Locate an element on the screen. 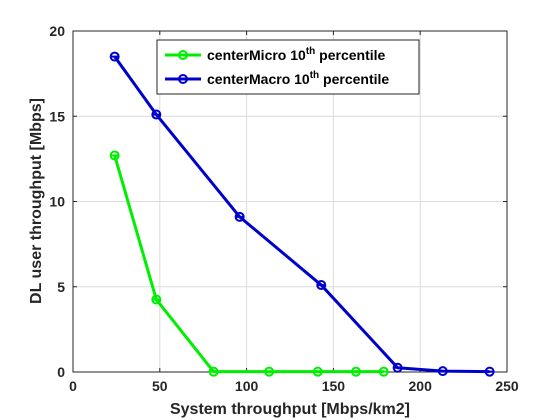 The width and height of the screenshot is (560, 420). y-tick-label: 20 is located at coordinates (57, 31).